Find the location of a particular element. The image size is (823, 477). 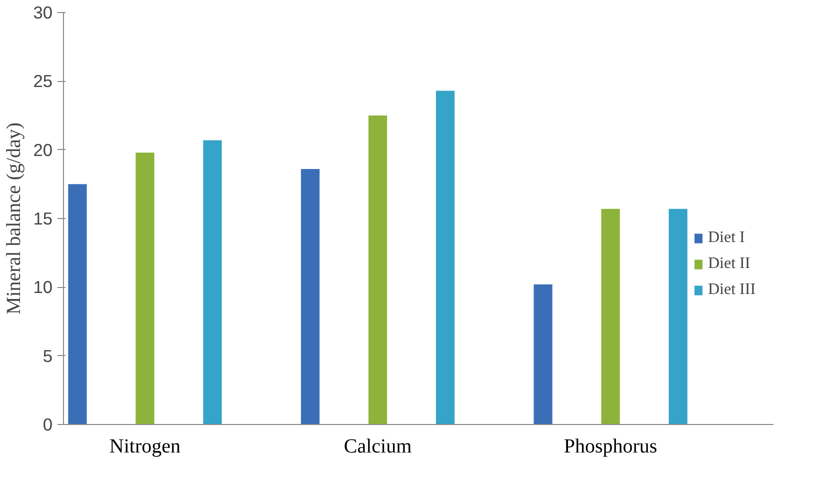

x-tick-label: Phosphorus is located at coordinates (611, 447).